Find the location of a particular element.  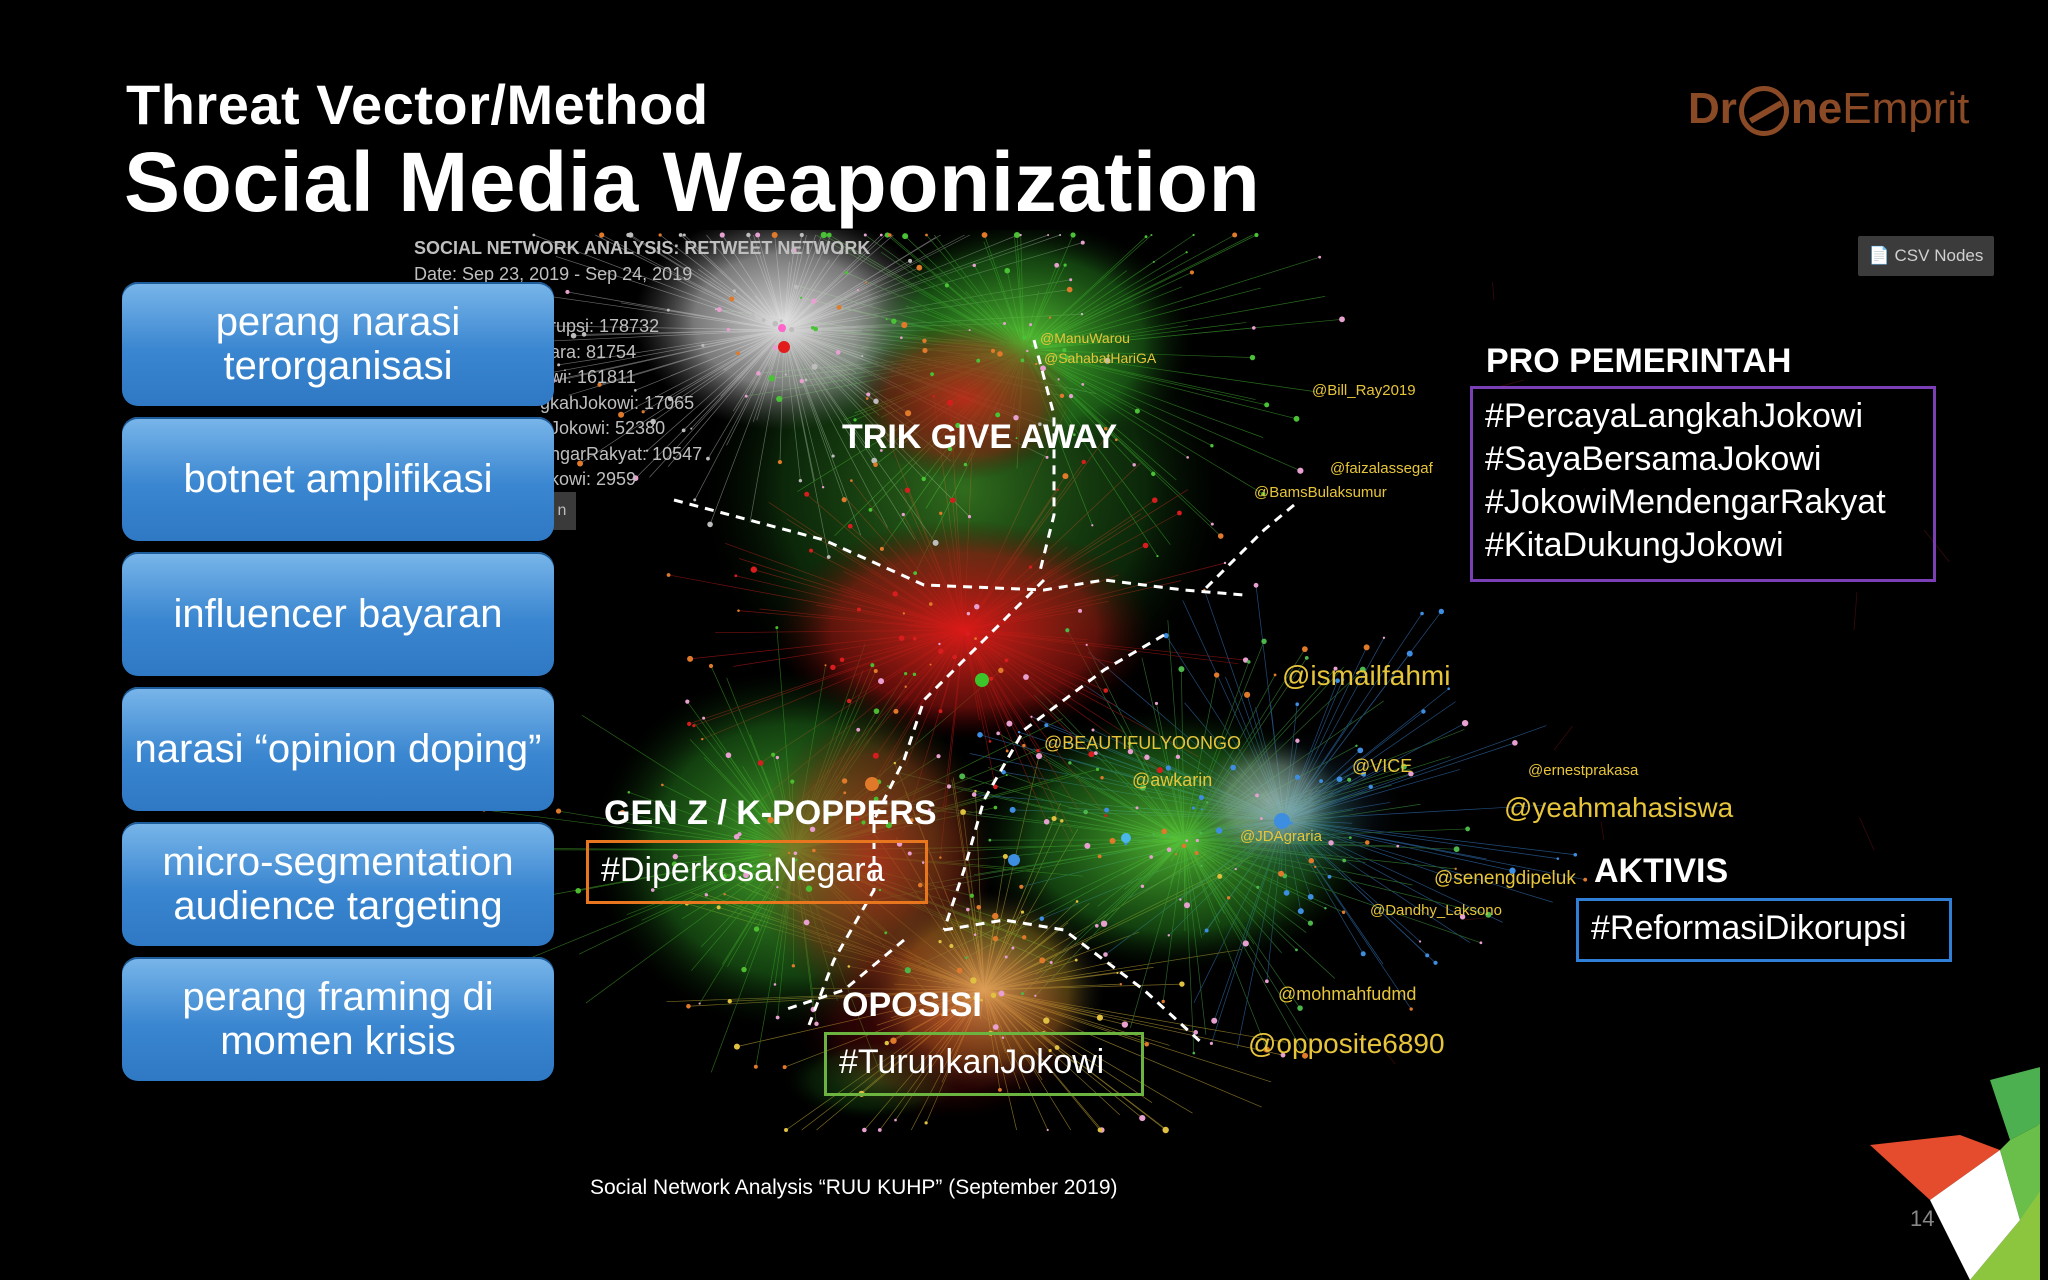

hashtag: #DiperkosaNegara is located at coordinates (743, 870).